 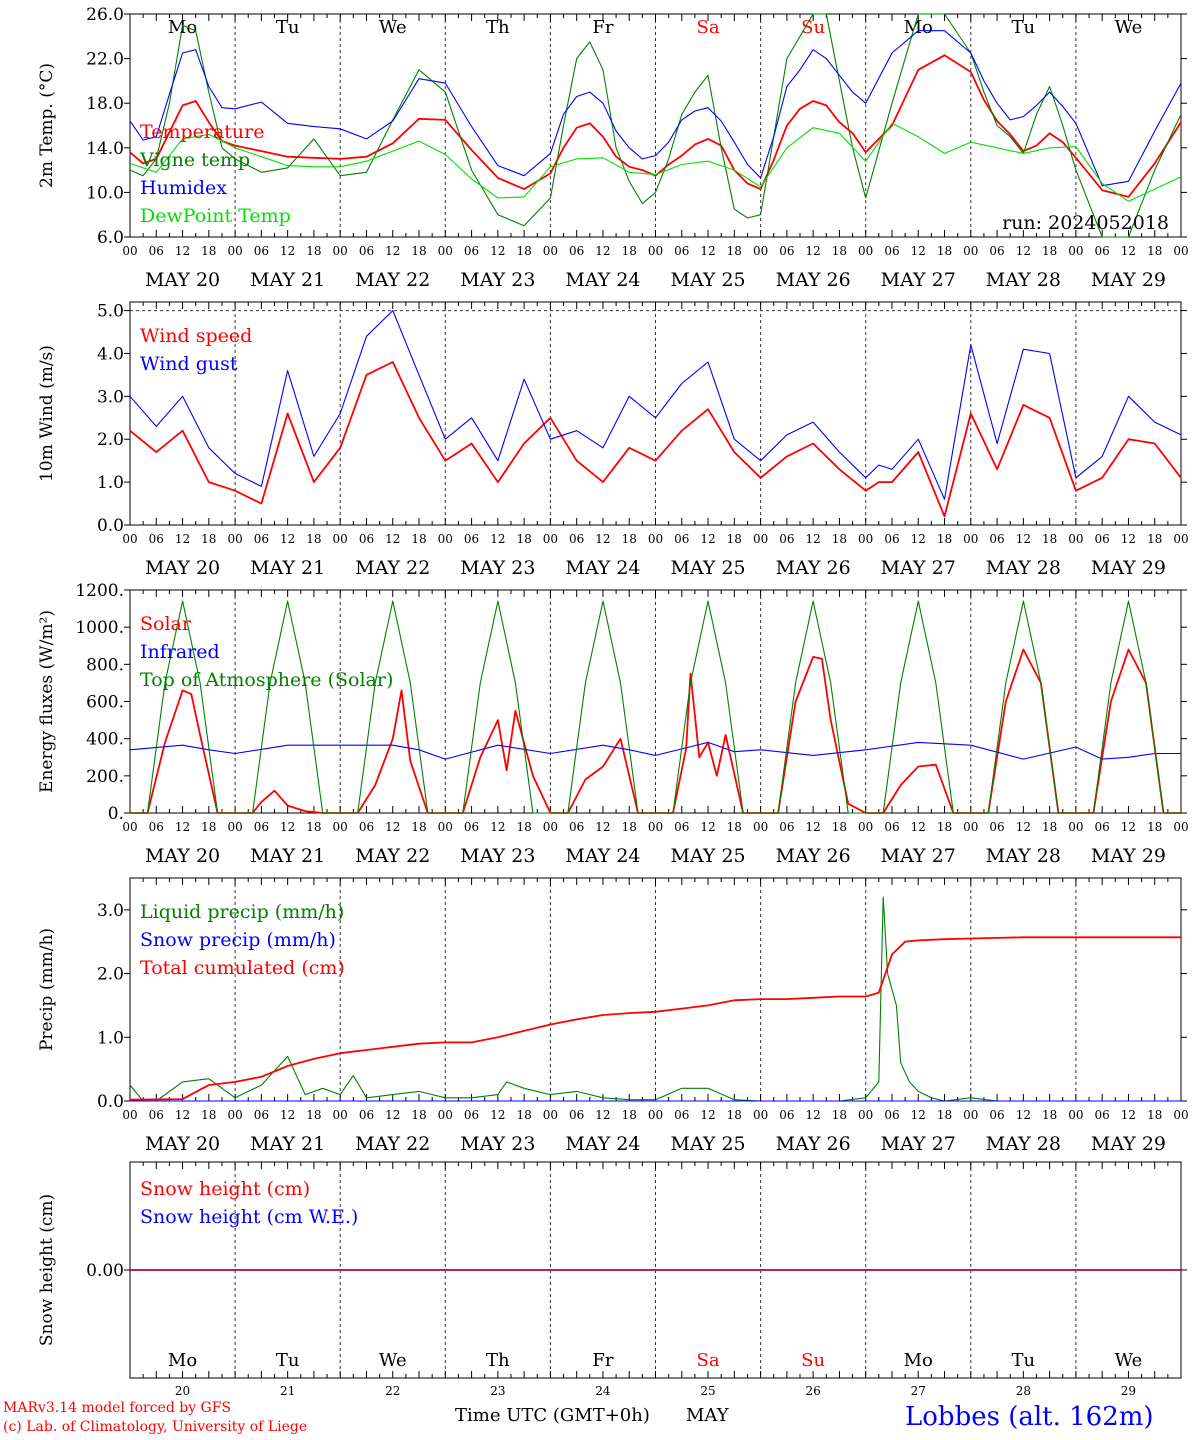 I want to click on weekday-label: We, so click(x=393, y=1360).